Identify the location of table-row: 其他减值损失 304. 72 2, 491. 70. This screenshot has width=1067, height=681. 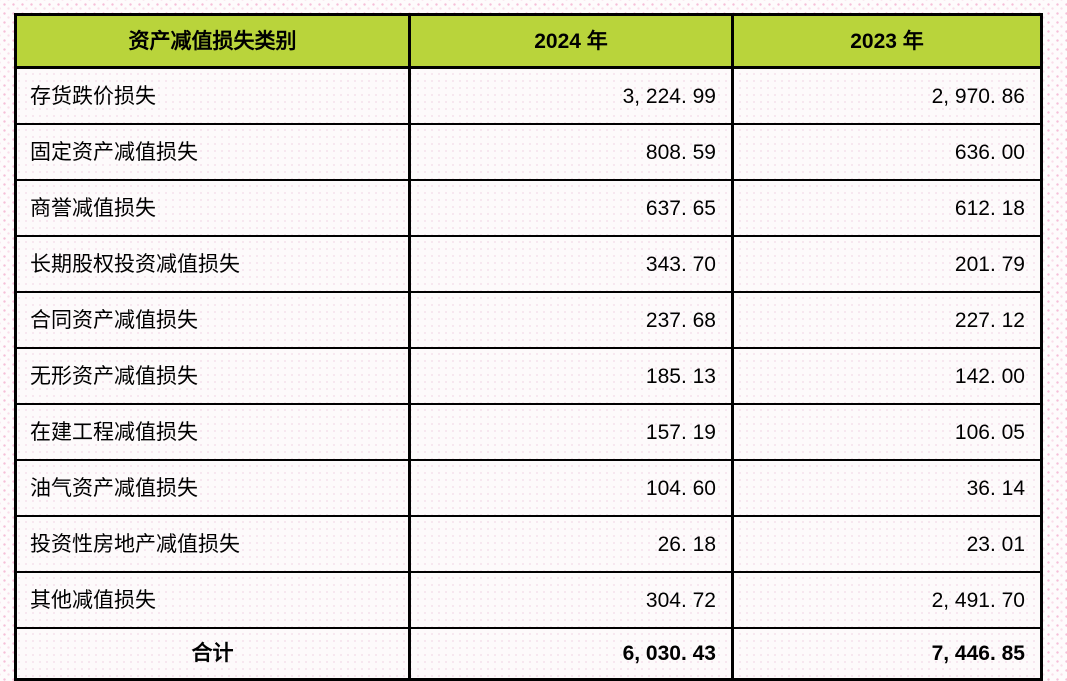
(528, 600).